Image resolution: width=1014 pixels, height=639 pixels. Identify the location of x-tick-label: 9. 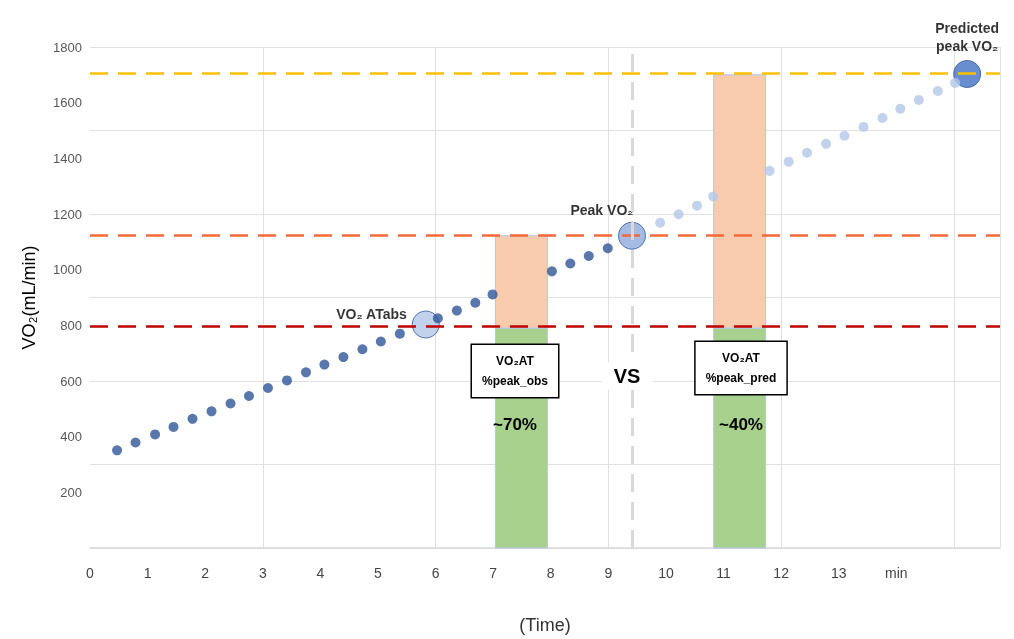
(608, 573).